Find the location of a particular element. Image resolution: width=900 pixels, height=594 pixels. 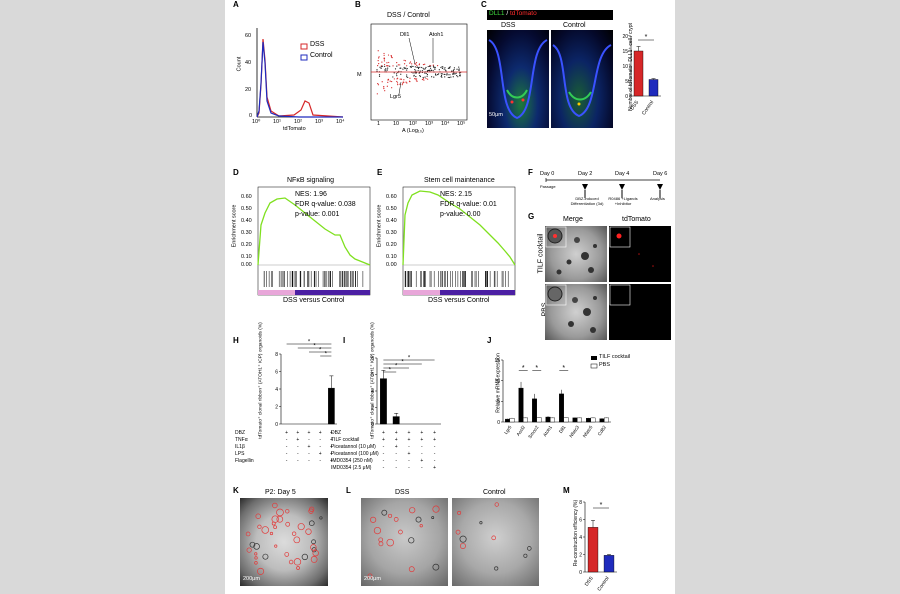

panel-e-title: Stem cell maintenance is located at coordinates (459, 180).